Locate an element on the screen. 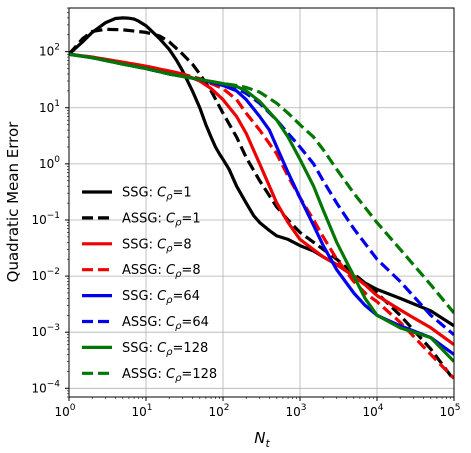 This screenshot has width=471, height=453. legend-label: ASSG: Cρ=8 is located at coordinates (161, 271).